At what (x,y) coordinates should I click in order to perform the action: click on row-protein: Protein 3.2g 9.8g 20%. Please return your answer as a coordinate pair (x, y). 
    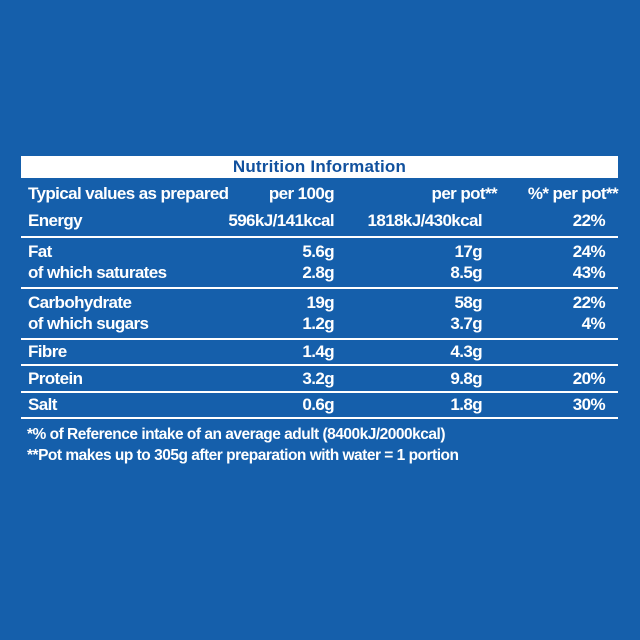
    Looking at the image, I should click on (319, 378).